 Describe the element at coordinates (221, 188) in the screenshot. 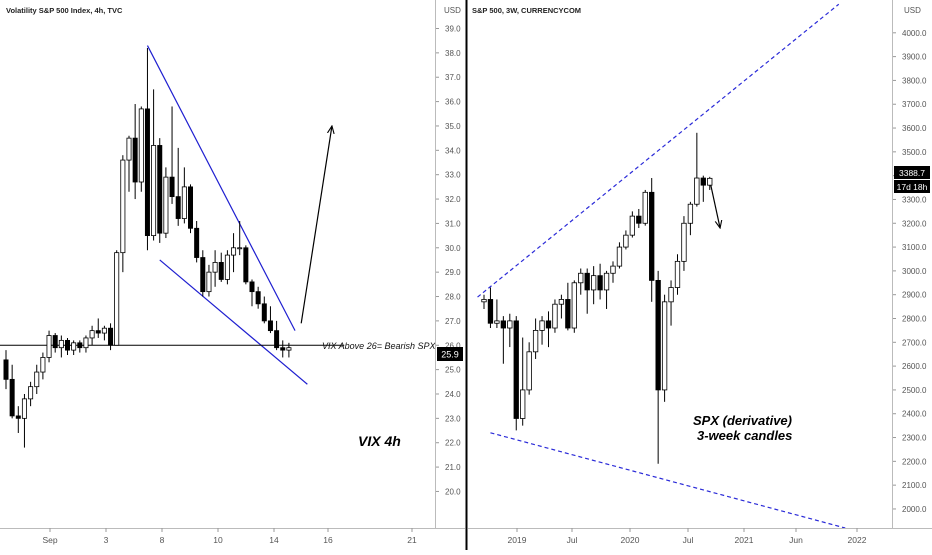

I see `vix-wedge-upper` at that location.